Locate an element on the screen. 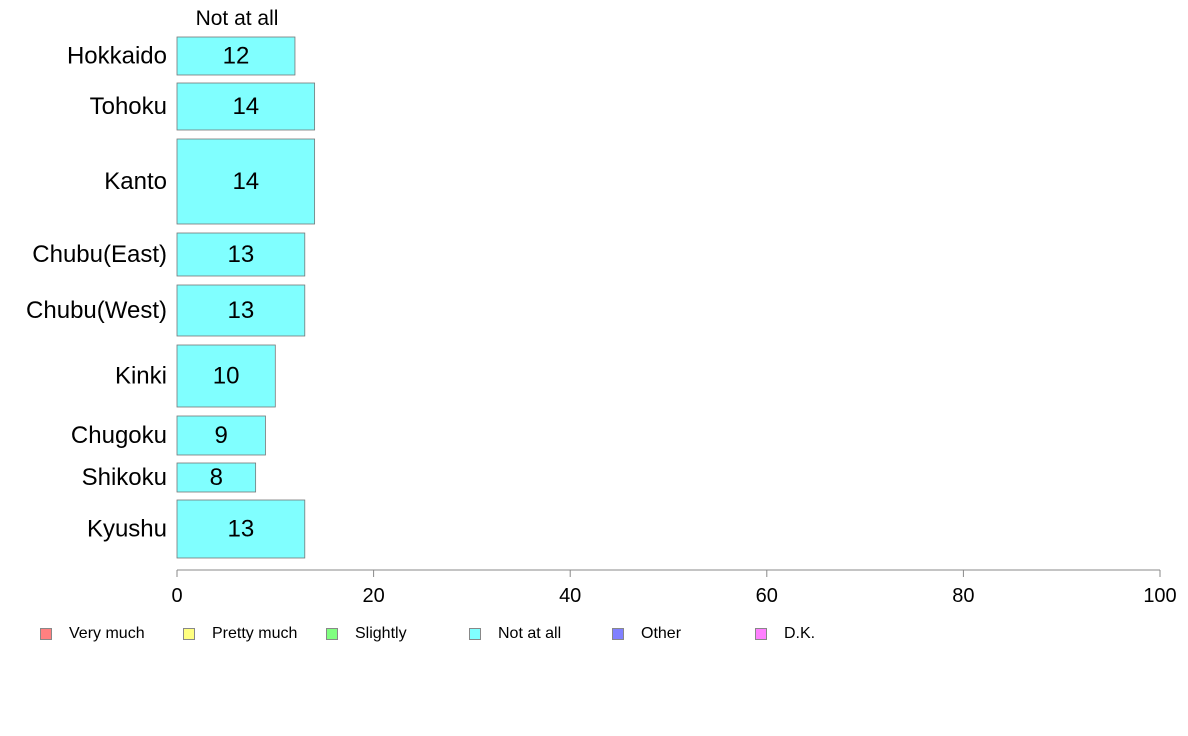  legend-item: Not at all is located at coordinates (515, 634).